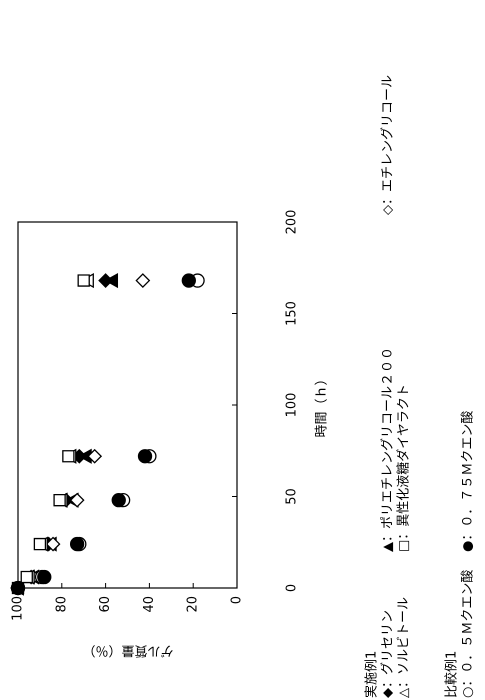 This screenshot has height=700, width=485. Describe the element at coordinates (404, 647) in the screenshot. I see `legend-entry: △：ソルビトール` at that location.